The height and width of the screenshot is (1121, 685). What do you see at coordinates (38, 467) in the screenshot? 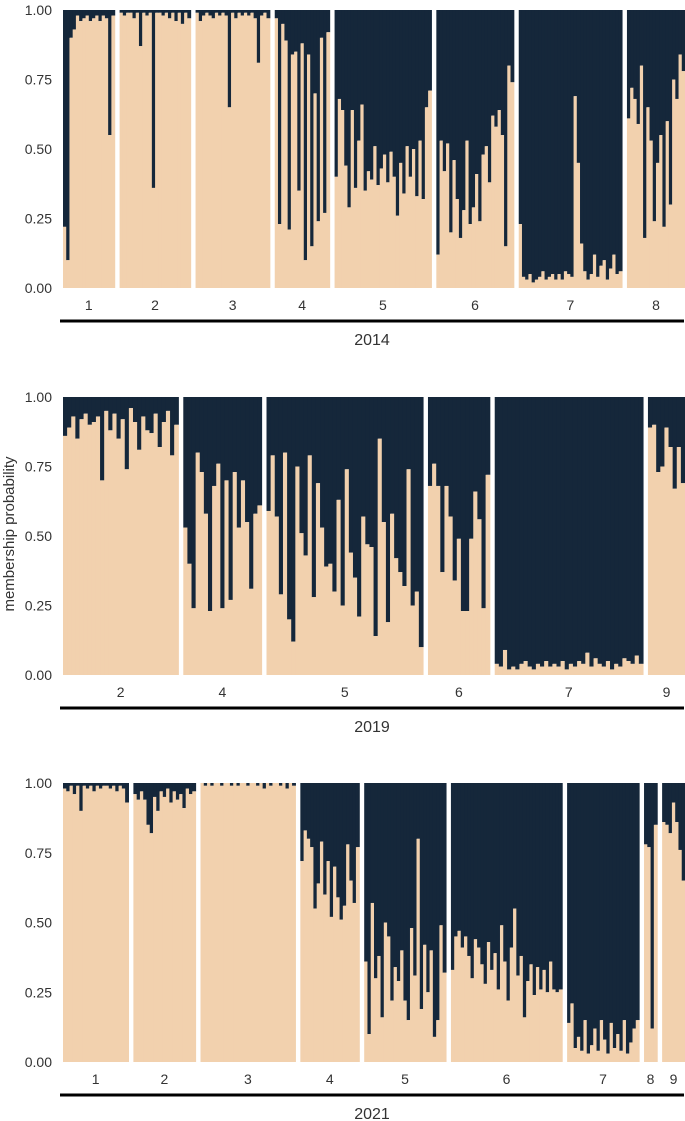
I see `y-tick-label: 0.75` at bounding box center [38, 467].